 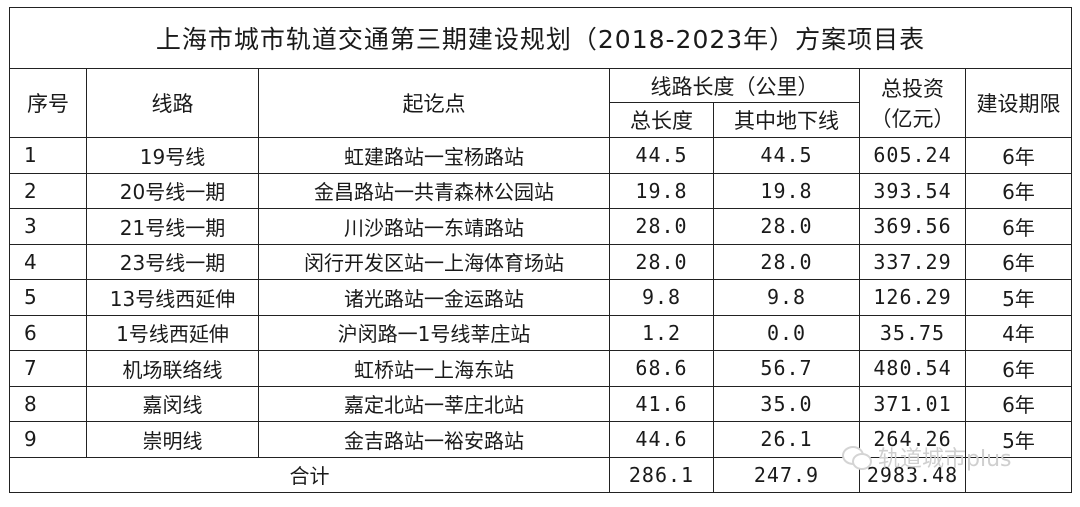 What do you see at coordinates (786, 297) in the screenshot?
I see `cell-underground: 9.8` at bounding box center [786, 297].